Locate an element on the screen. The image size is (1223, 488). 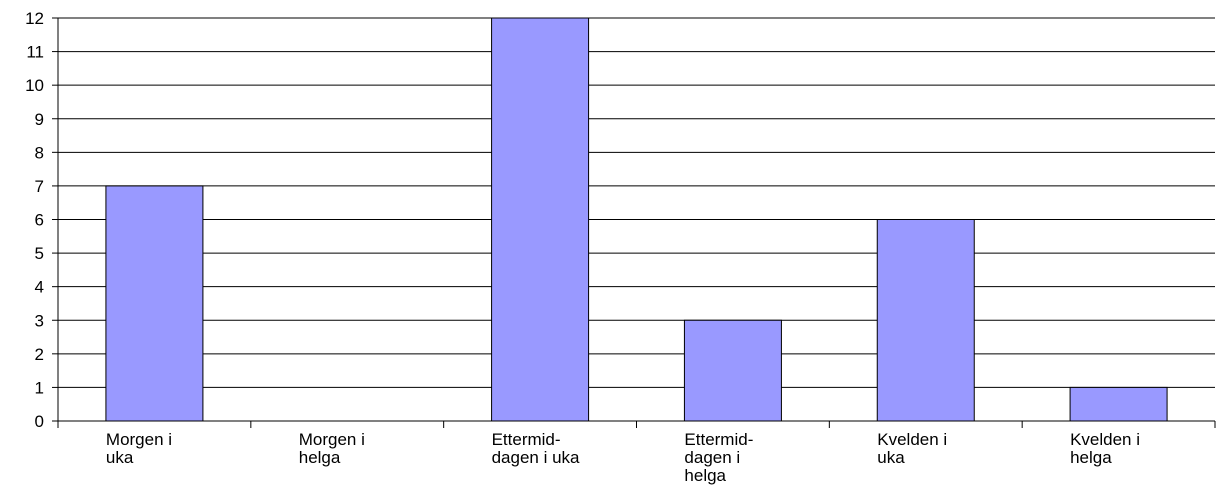
x-category-label: Morgen i uka is located at coordinates (139, 448).